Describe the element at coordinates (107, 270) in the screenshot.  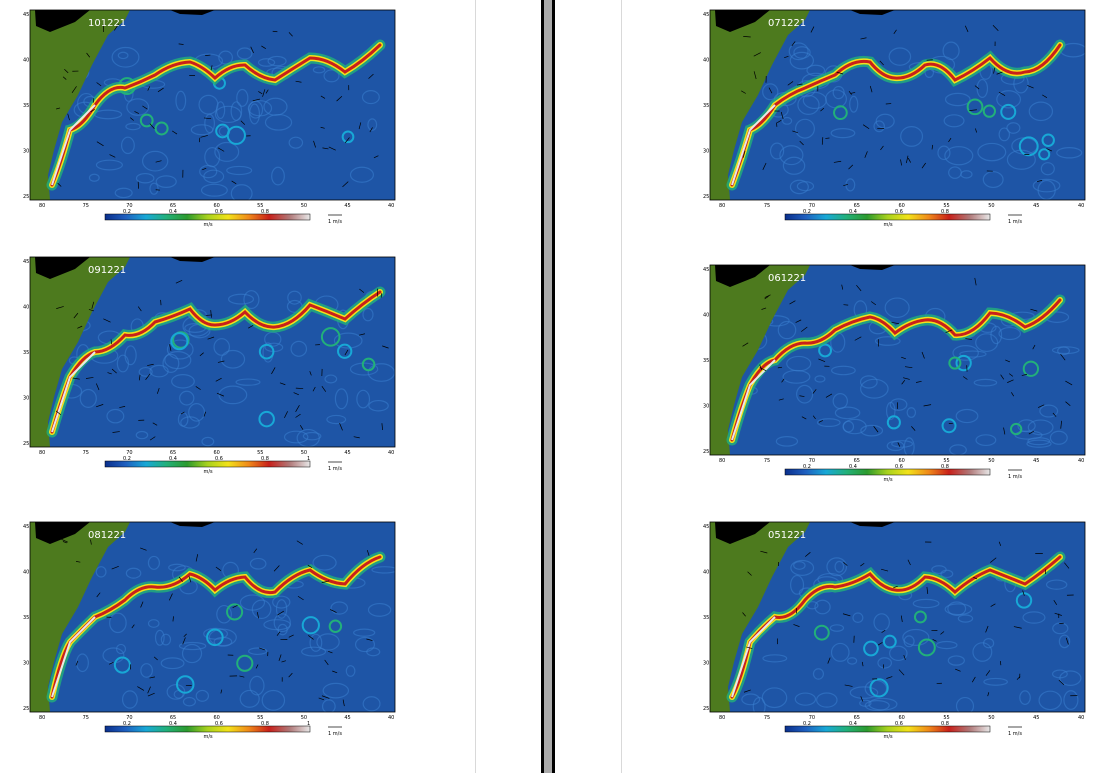
I see `map-date-label: 091221` at that location.